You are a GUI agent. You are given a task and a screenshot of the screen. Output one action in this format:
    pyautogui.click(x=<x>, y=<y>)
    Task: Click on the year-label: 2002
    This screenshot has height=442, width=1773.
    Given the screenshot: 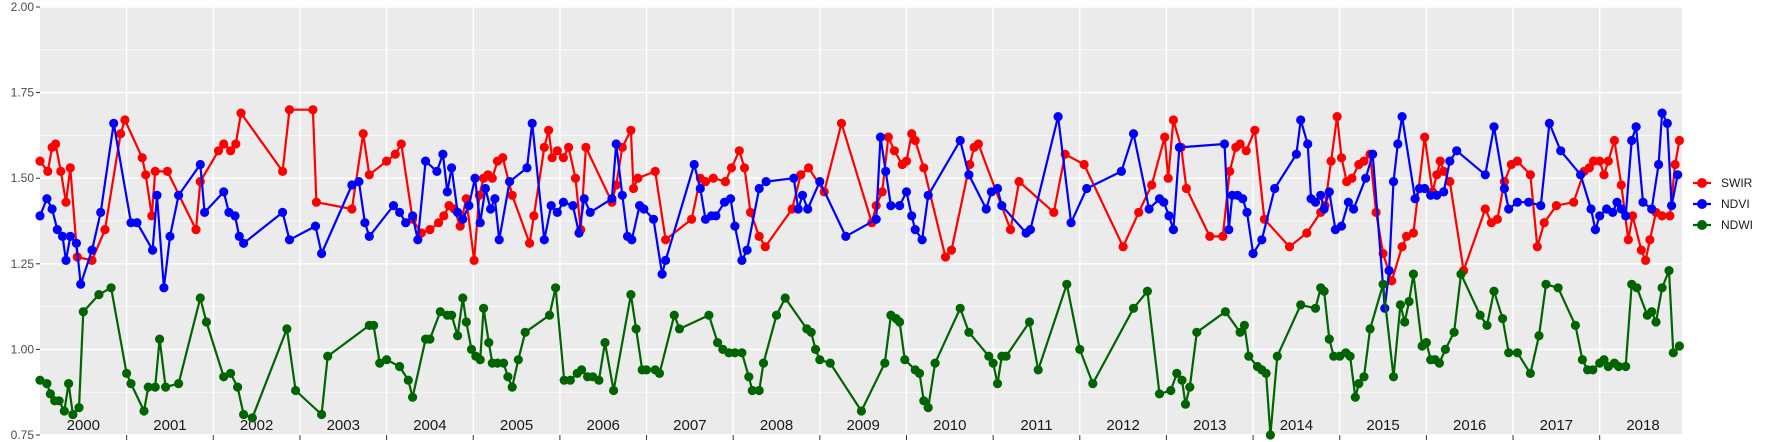 What is the action you would take?
    pyautogui.click(x=256, y=425)
    